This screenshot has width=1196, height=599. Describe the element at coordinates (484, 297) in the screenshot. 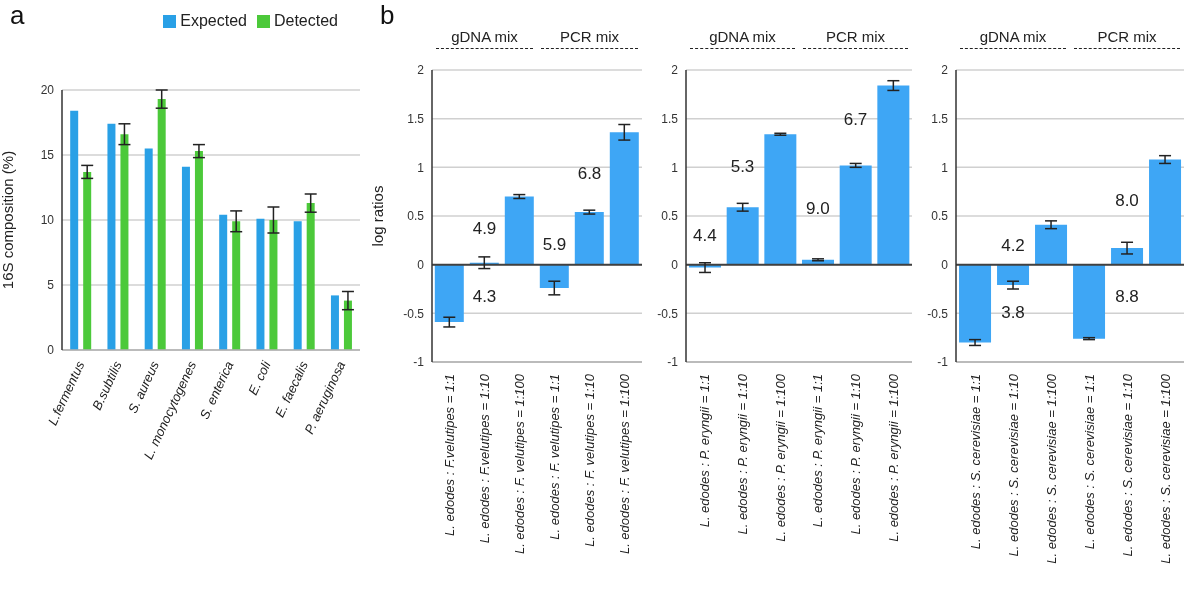

I see `annotation: 4.3` at that location.